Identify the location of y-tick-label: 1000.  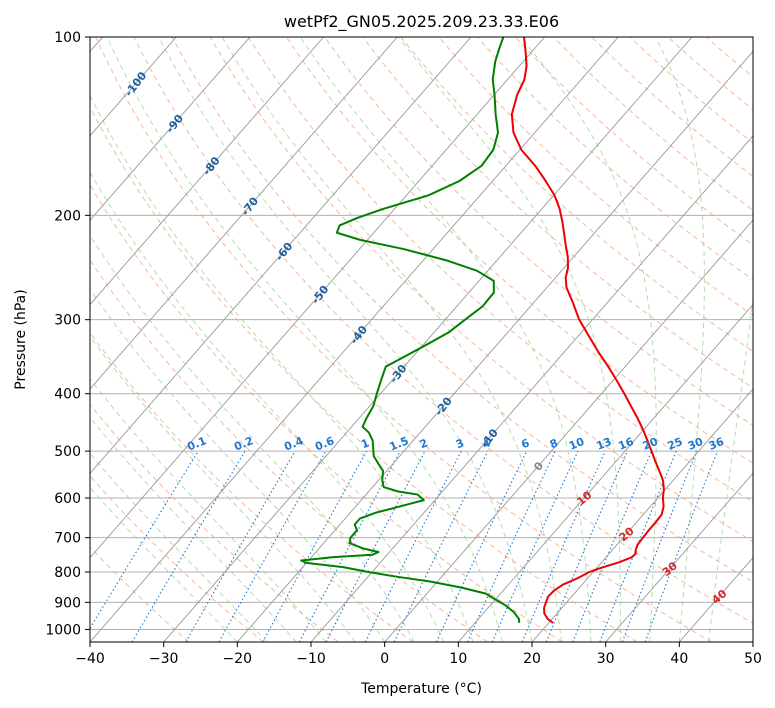
(63, 630).